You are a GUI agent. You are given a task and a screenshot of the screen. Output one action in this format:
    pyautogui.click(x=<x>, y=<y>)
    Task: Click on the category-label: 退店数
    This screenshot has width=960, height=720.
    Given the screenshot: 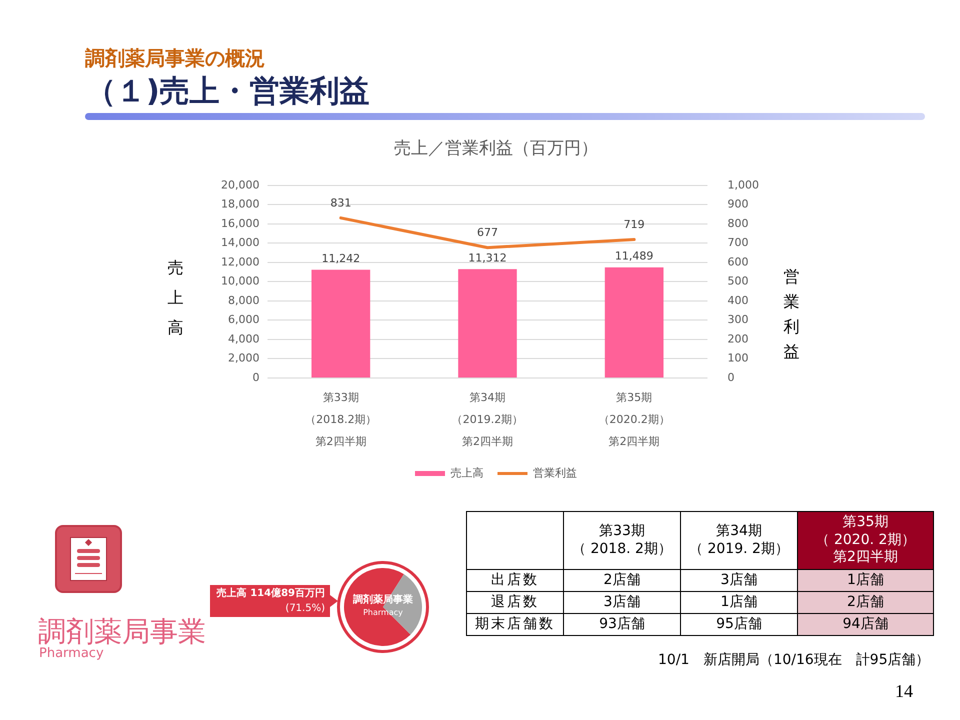 What is the action you would take?
    pyautogui.click(x=515, y=602)
    